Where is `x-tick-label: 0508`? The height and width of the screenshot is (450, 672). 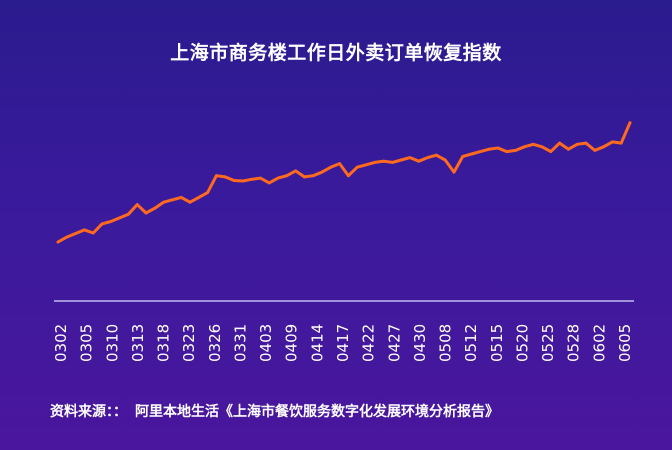 x-tick-label: 0508 is located at coordinates (446, 343).